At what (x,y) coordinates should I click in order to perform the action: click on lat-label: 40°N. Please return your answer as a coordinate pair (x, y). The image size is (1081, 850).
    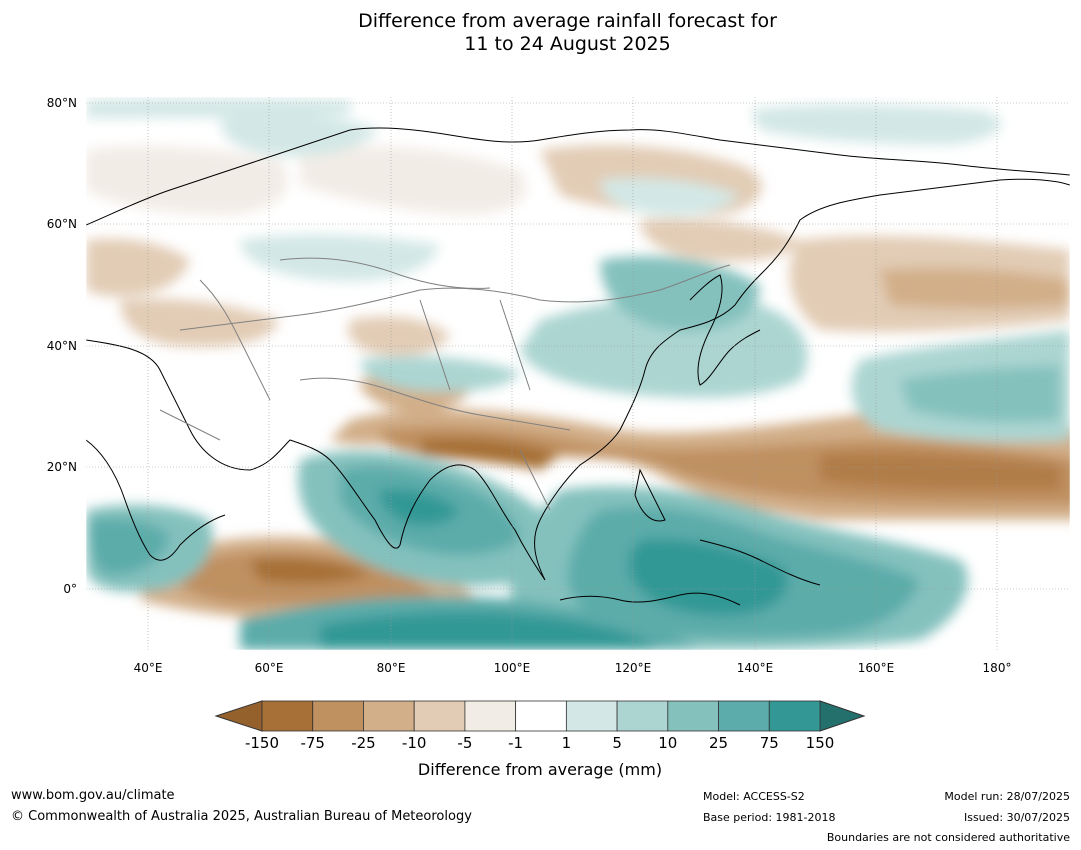
    Looking at the image, I should click on (62, 346).